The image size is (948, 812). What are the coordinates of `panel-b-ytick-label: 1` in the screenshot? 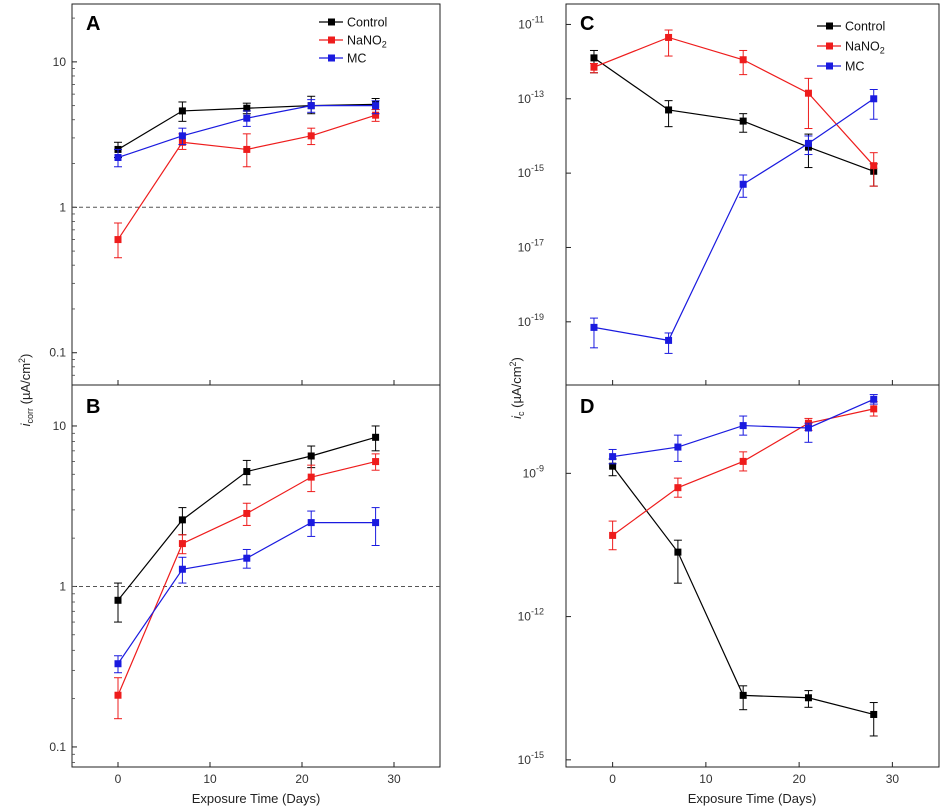 It's located at (62, 586).